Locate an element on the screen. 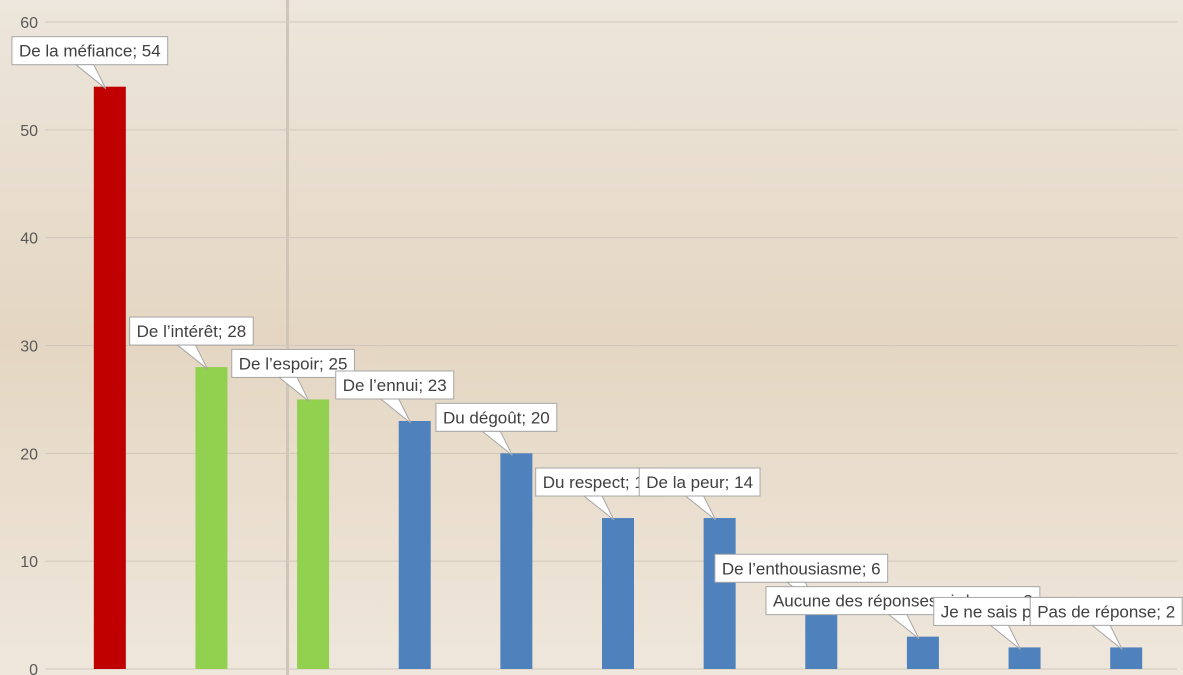 This screenshot has width=1183, height=675. data-label-text: De l’ennui; 23 is located at coordinates (395, 385).